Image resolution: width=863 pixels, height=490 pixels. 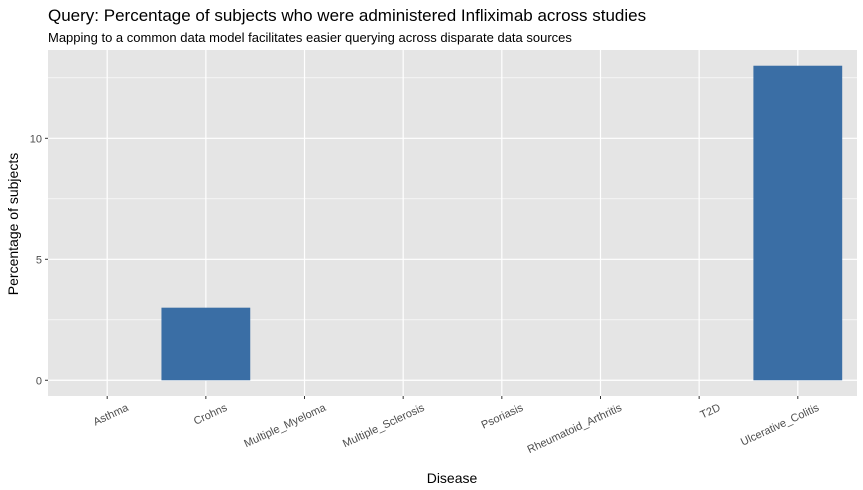 I want to click on y-tick-label: 5, so click(x=39, y=260).